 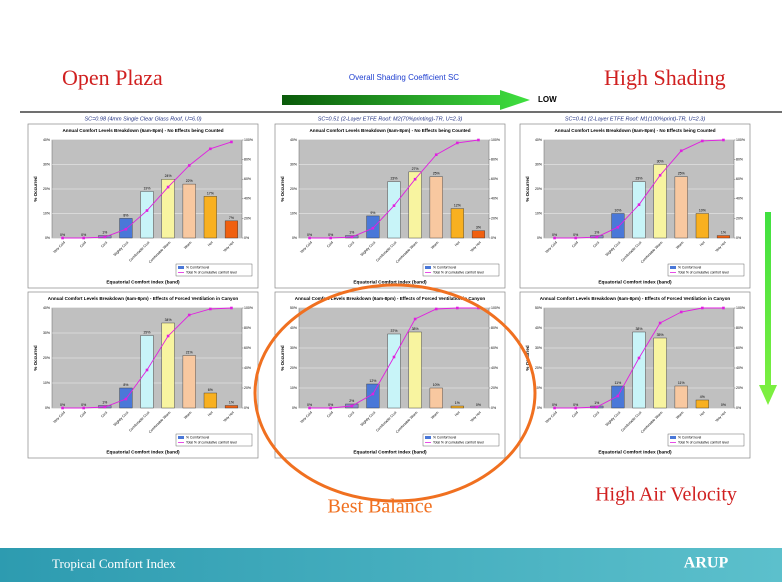 What do you see at coordinates (393, 179) in the screenshot?
I see `data-label: 23%` at bounding box center [393, 179].